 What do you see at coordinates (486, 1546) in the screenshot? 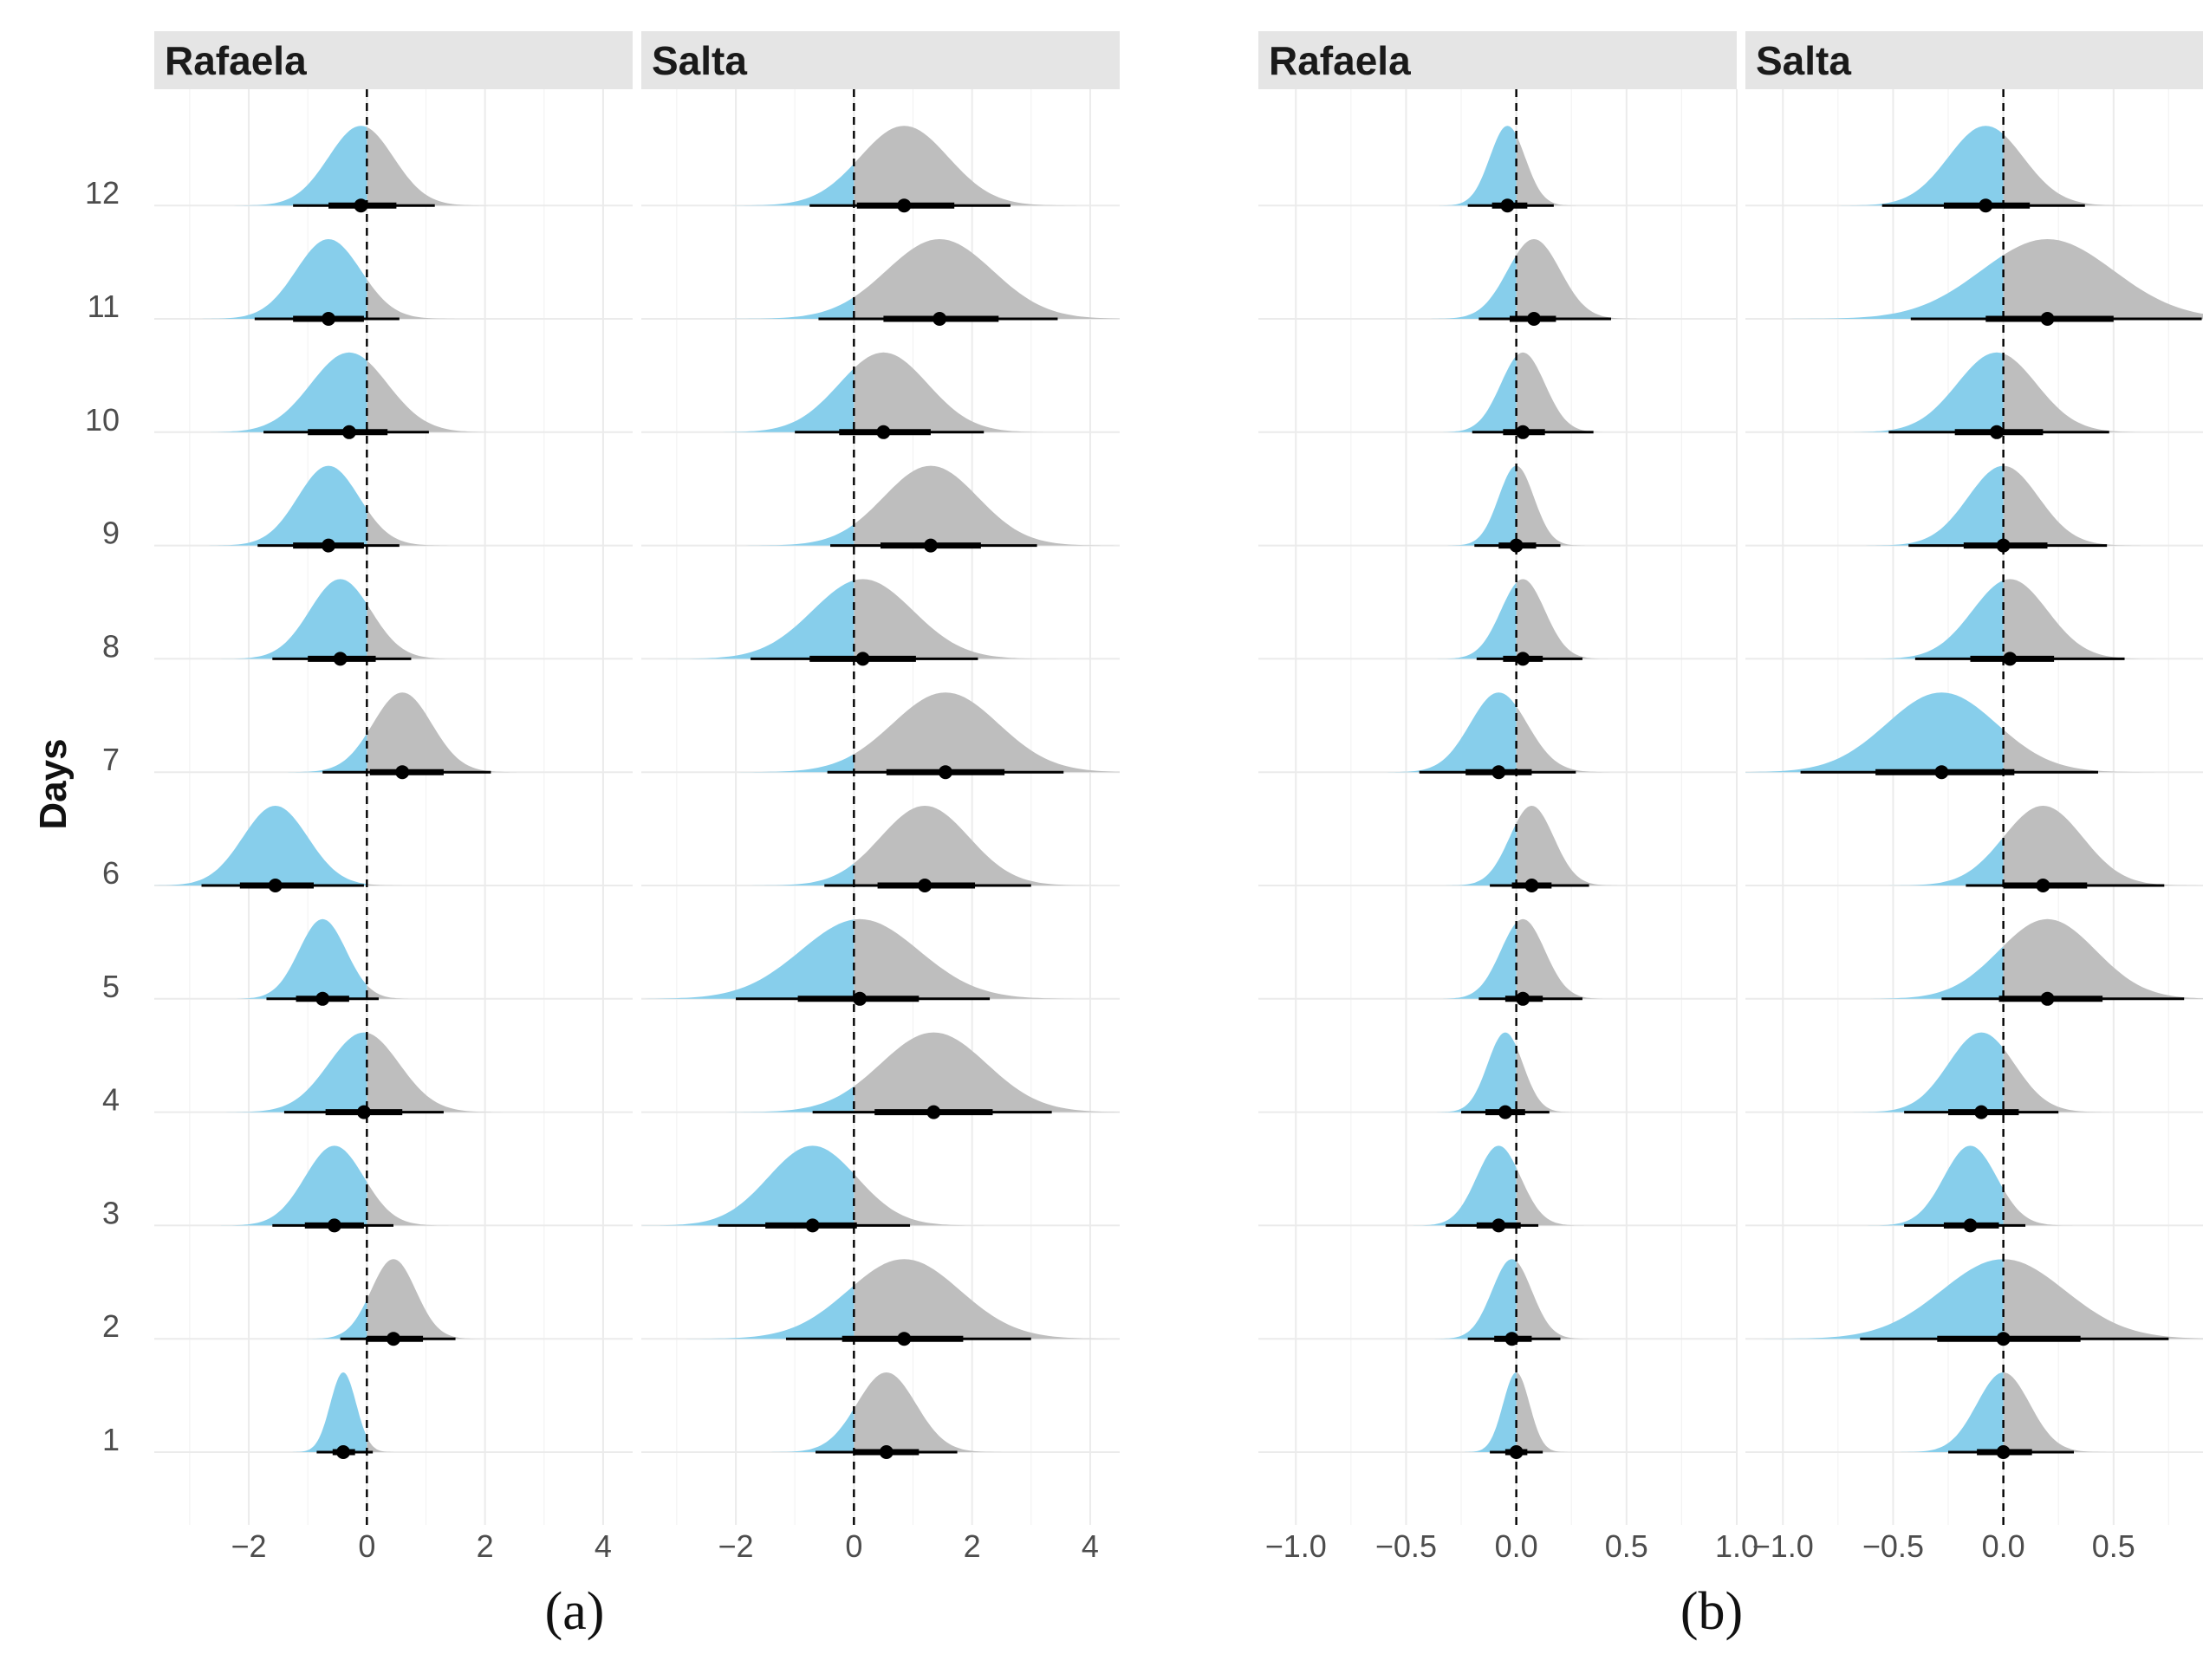
I see `facet-a-rafaela-x-tick-label: 2` at bounding box center [486, 1546].